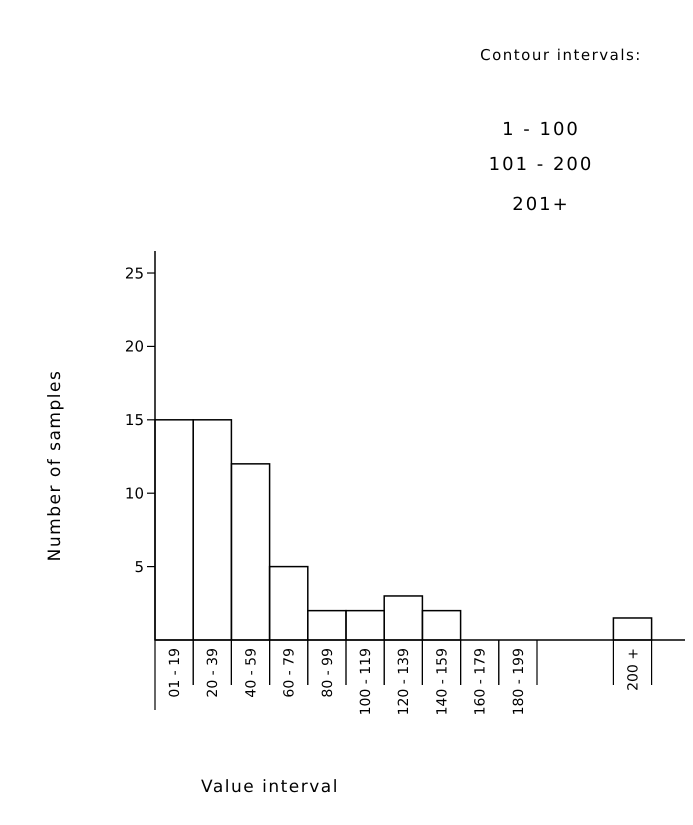  What do you see at coordinates (541, 204) in the screenshot?
I see `text: 201+` at bounding box center [541, 204].